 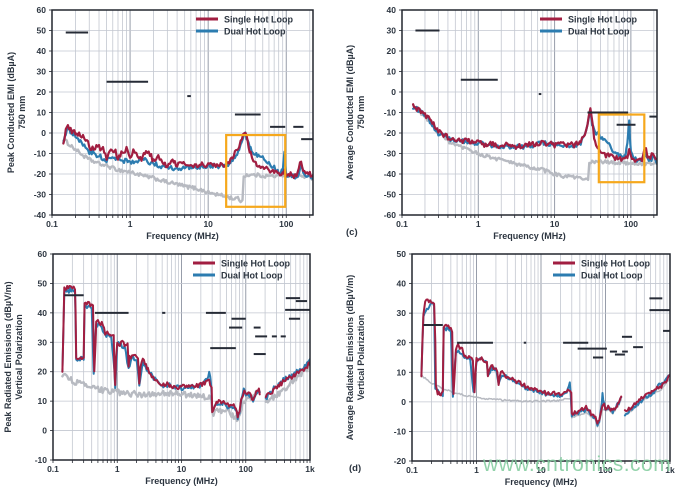 I want to click on axis-title-y-line1: Peak Radiated Emissions (dBµV/m), so click(x=8, y=356).